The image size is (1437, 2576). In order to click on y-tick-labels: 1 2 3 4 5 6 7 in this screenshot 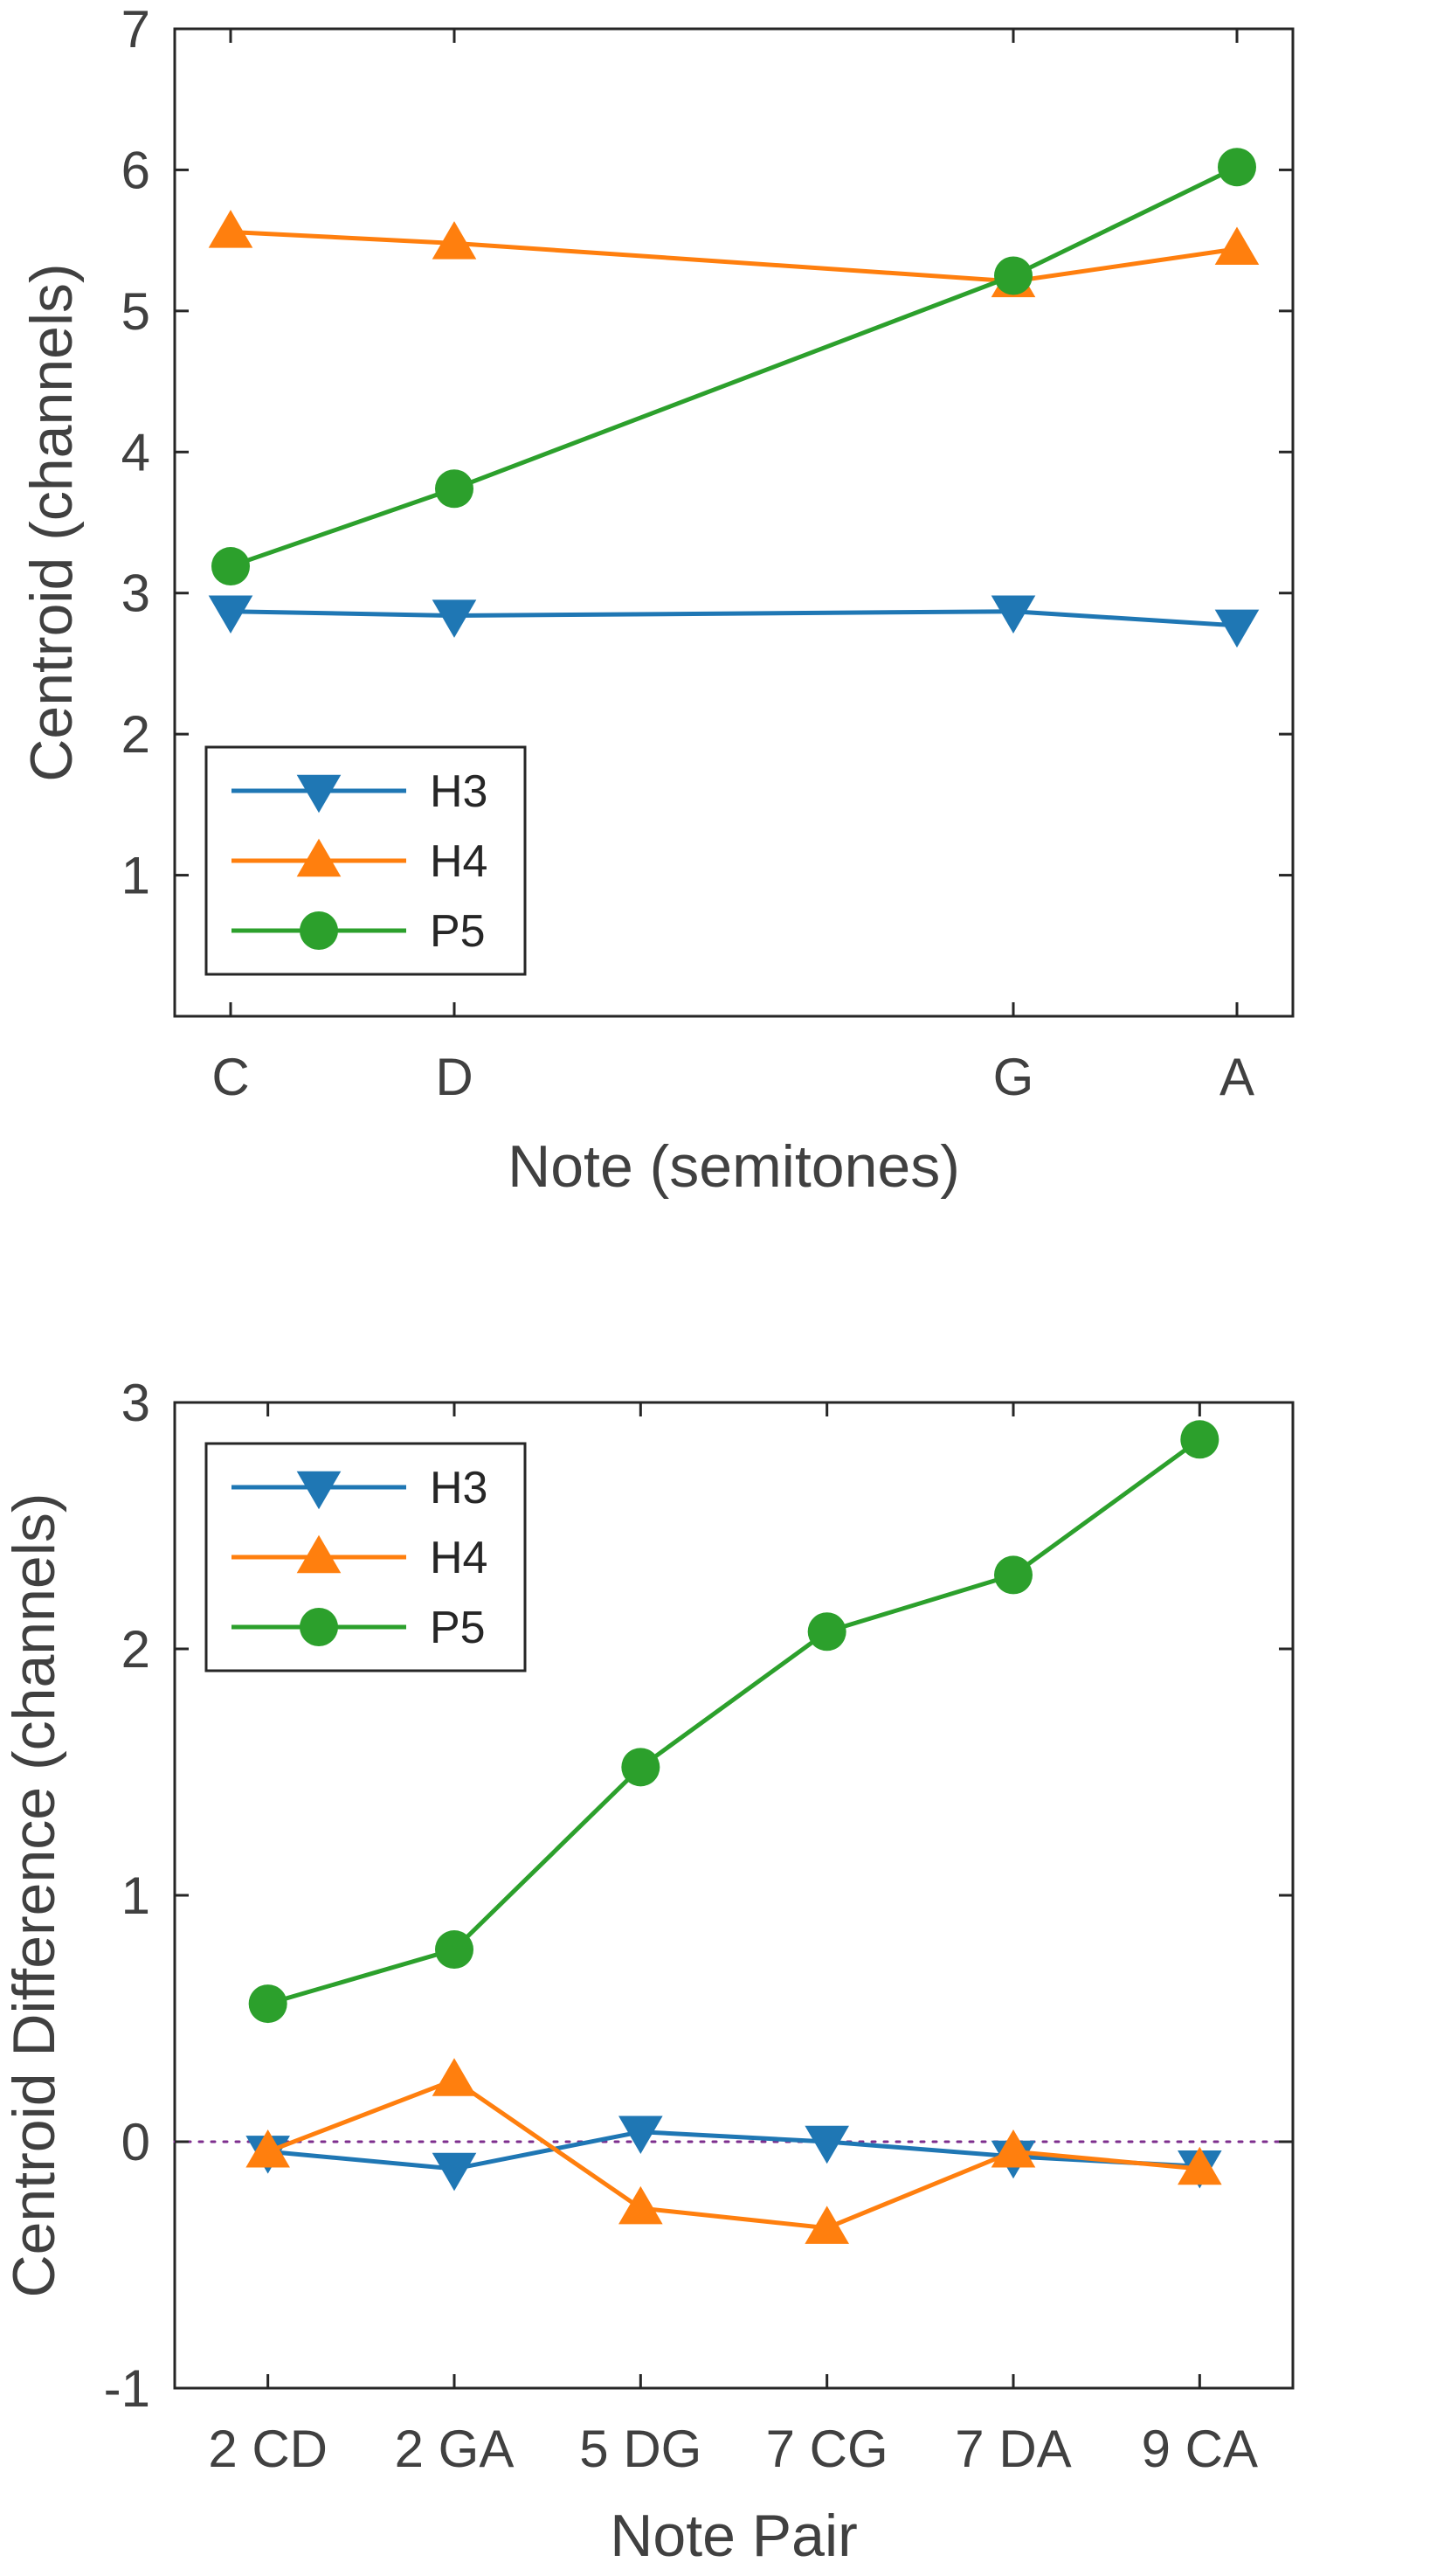, I will do `click(135, 452)`.